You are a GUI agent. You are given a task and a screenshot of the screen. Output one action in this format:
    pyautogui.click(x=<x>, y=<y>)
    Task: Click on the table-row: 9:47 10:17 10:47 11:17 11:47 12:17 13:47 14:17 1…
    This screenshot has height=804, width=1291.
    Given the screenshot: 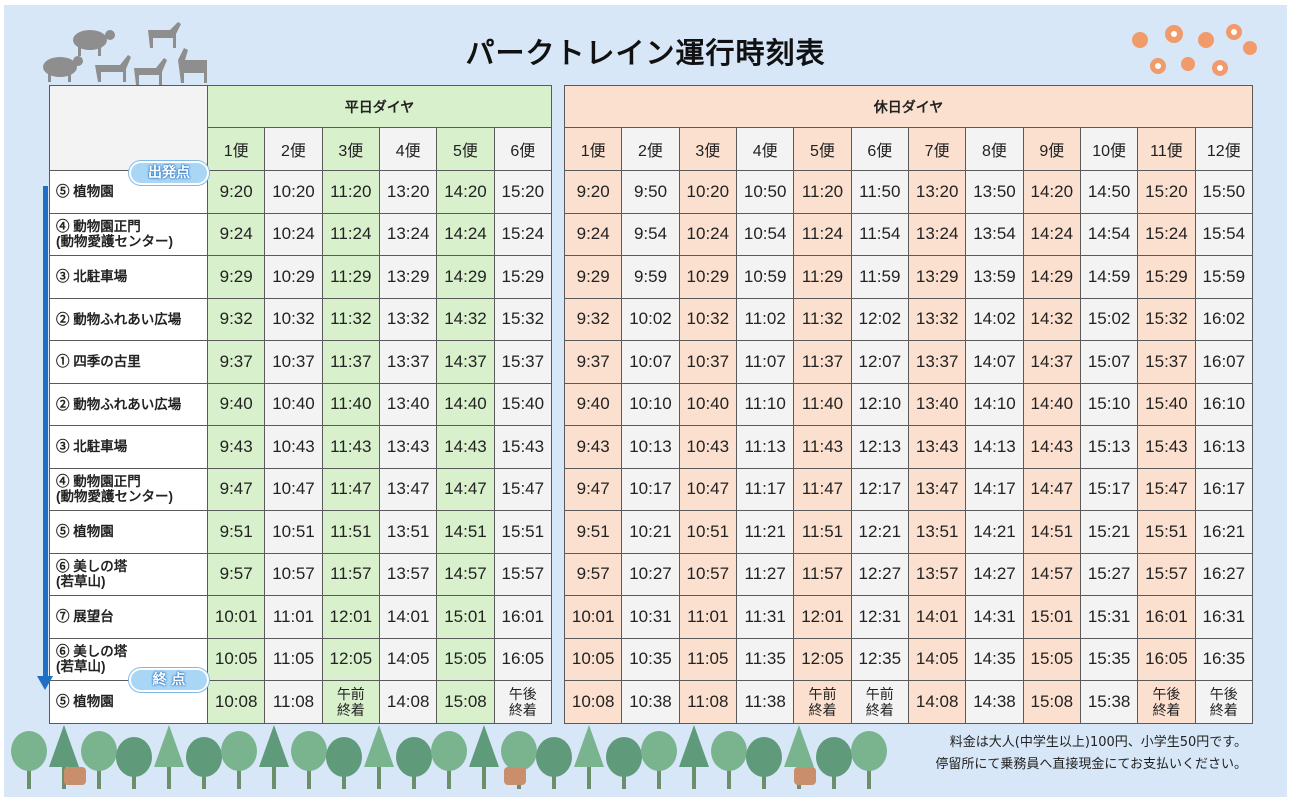 What is the action you would take?
    pyautogui.click(x=908, y=489)
    